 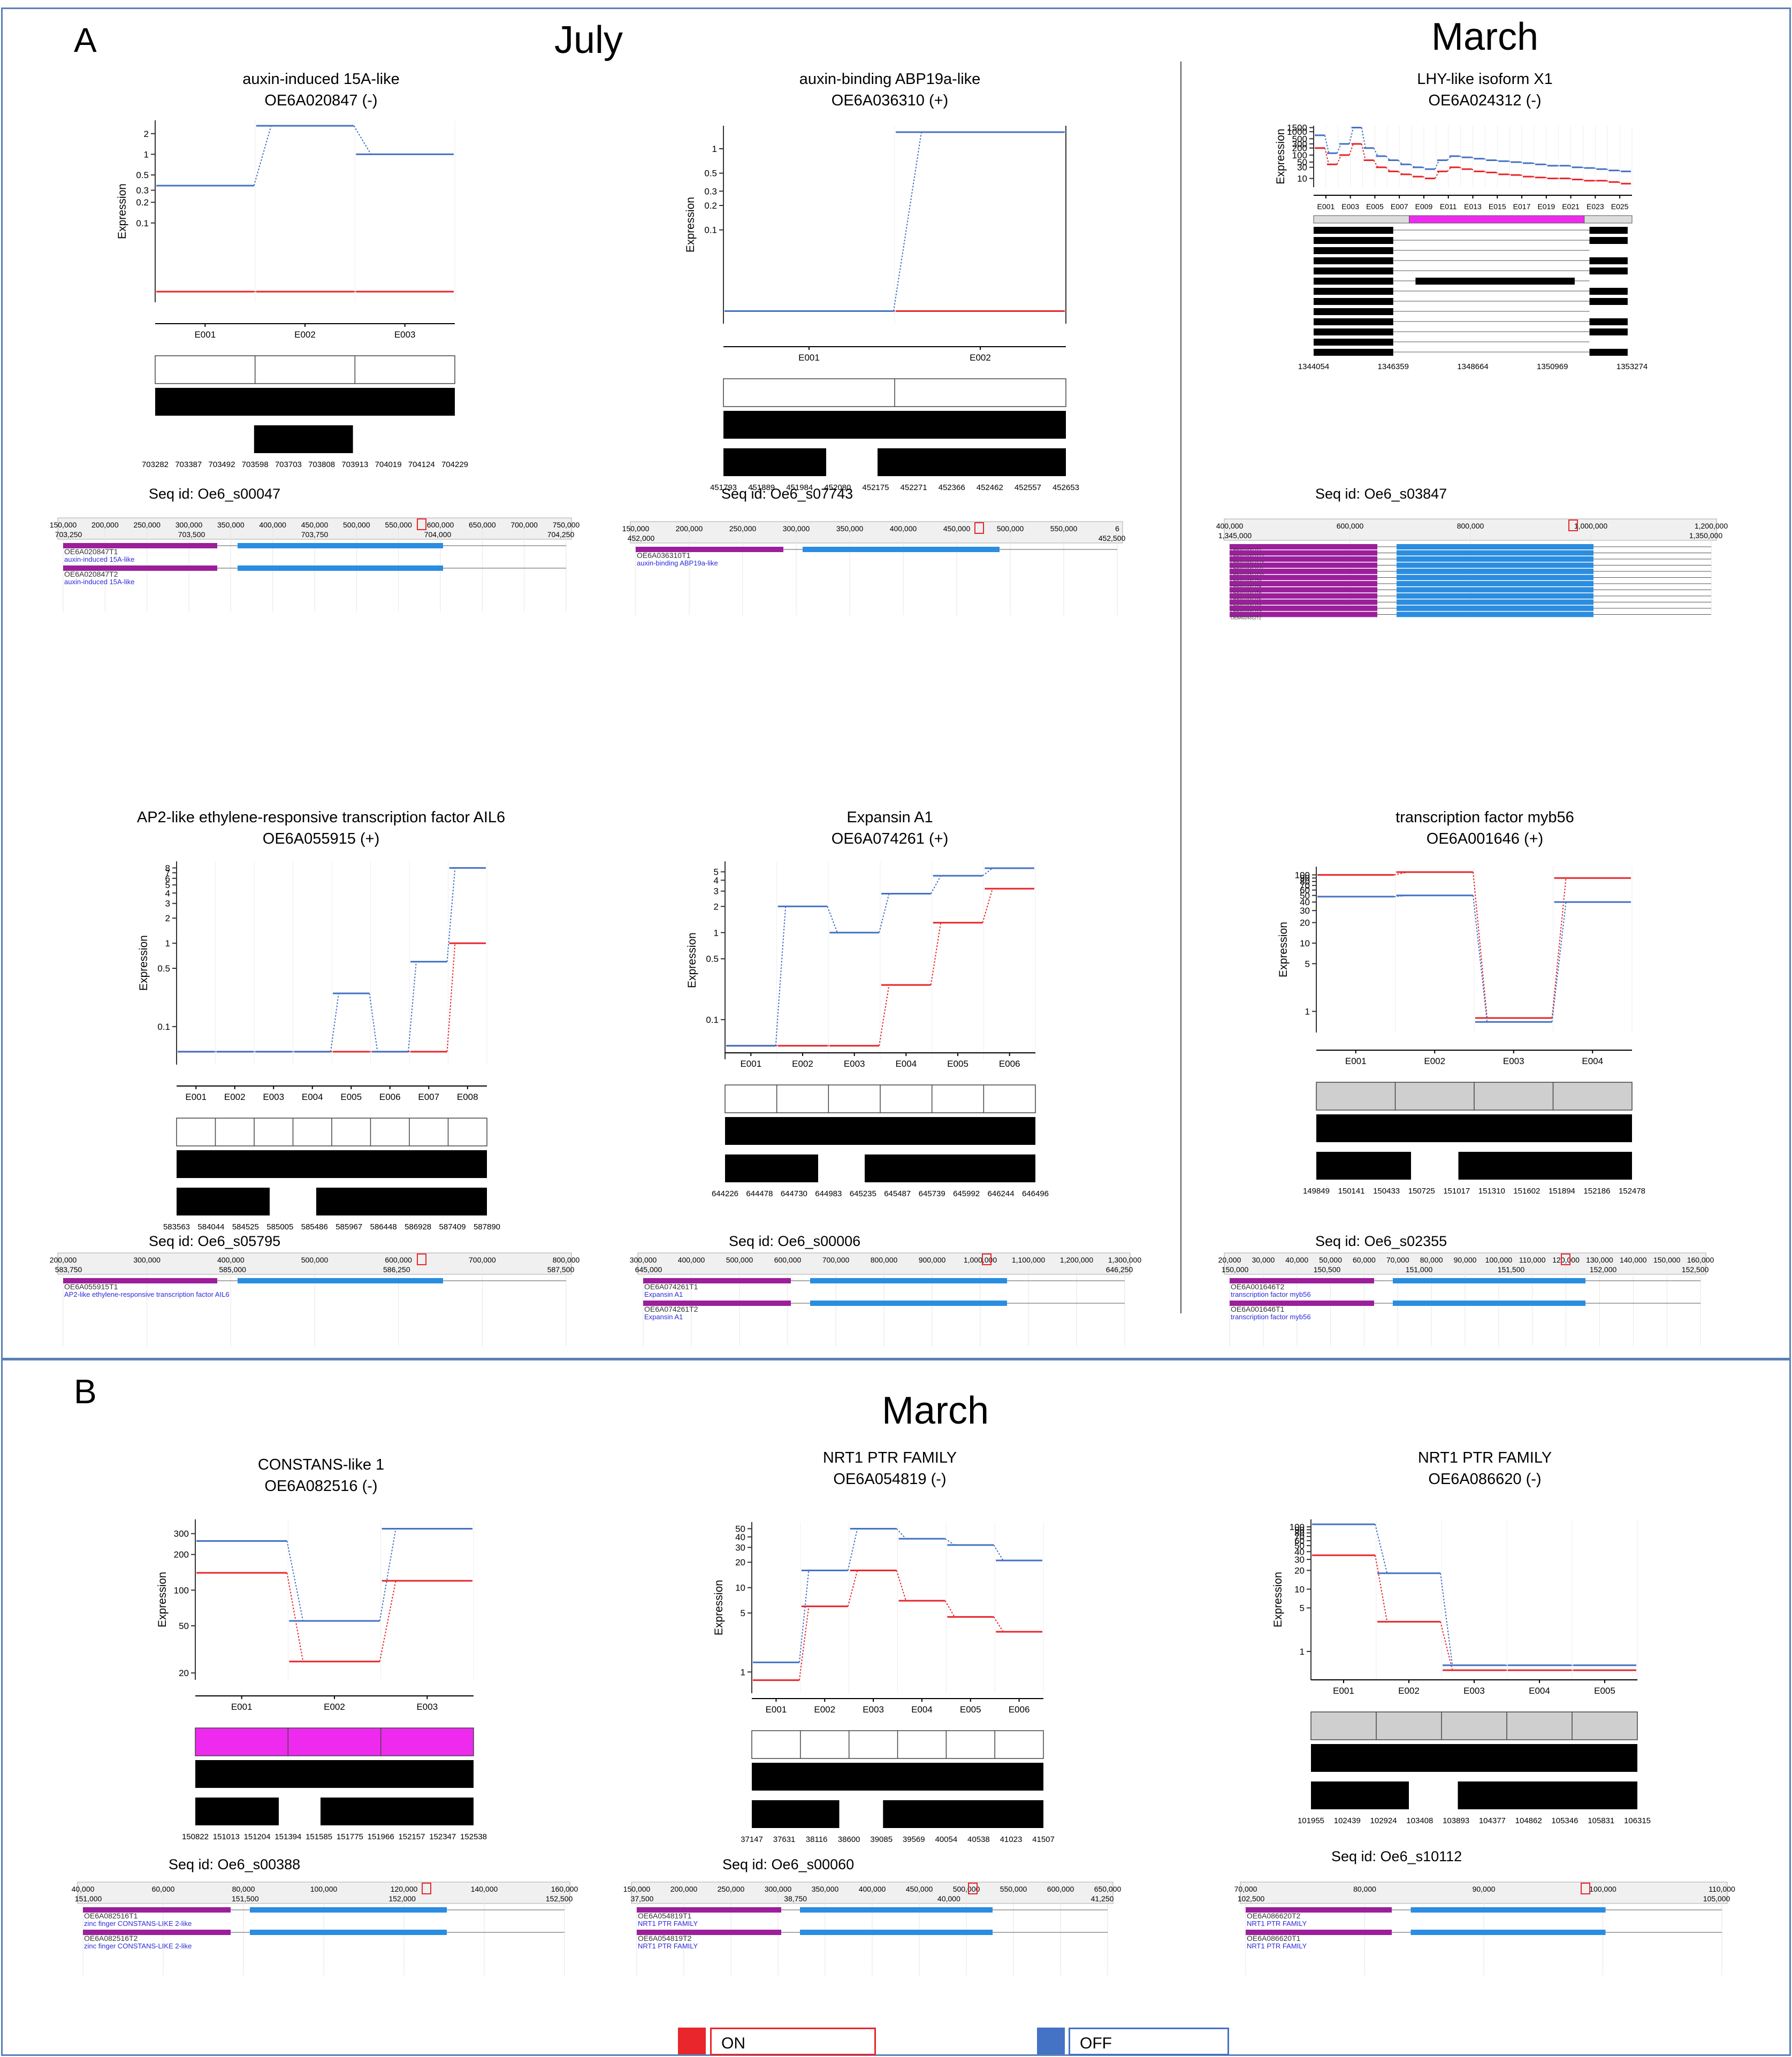 I want to click on legend-off-label: OFF, so click(x=1149, y=2041).